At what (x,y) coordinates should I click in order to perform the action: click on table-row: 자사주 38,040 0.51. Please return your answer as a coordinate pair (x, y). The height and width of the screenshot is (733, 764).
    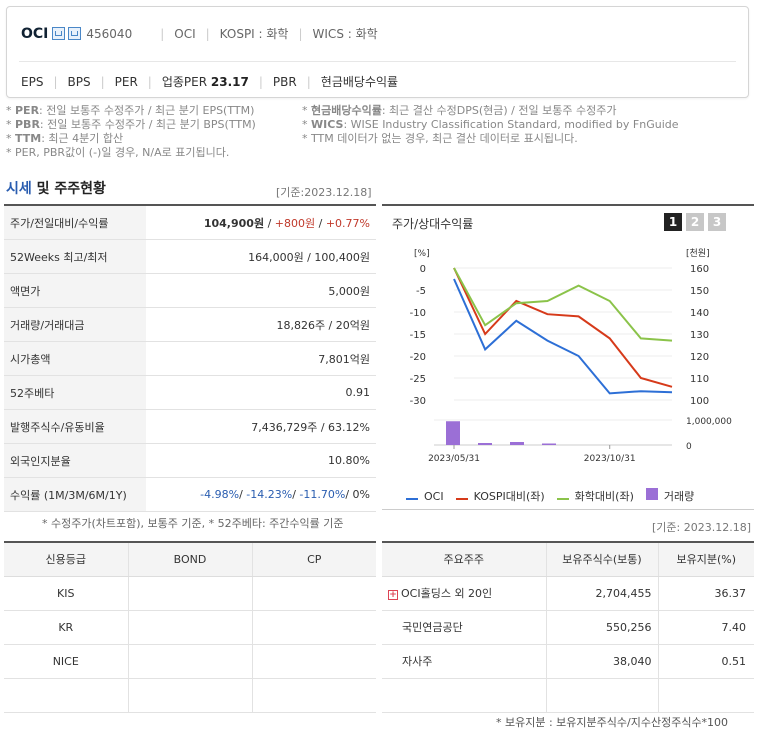
    Looking at the image, I should click on (568, 661).